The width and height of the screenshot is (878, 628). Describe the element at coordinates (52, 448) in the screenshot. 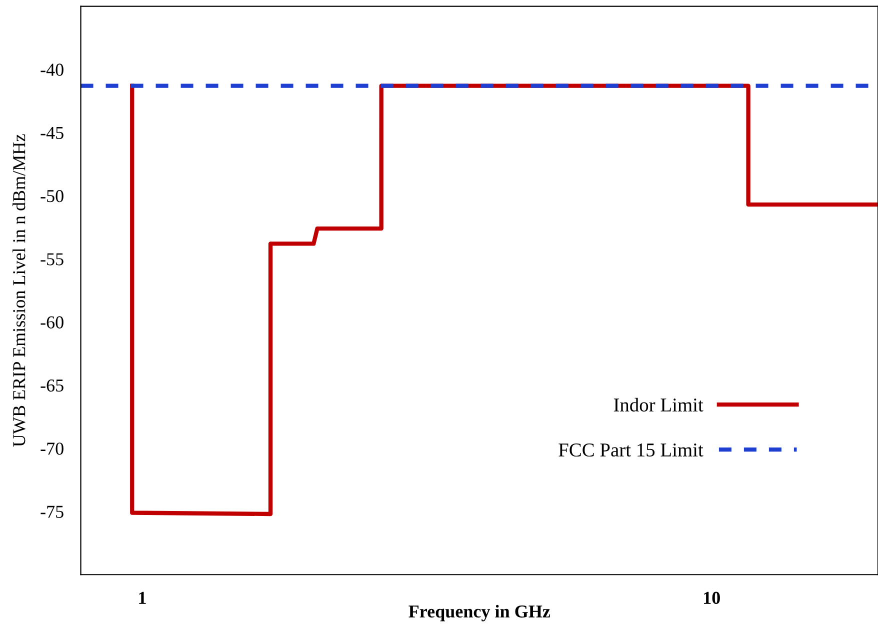

I see `y-tick-label: -70` at that location.